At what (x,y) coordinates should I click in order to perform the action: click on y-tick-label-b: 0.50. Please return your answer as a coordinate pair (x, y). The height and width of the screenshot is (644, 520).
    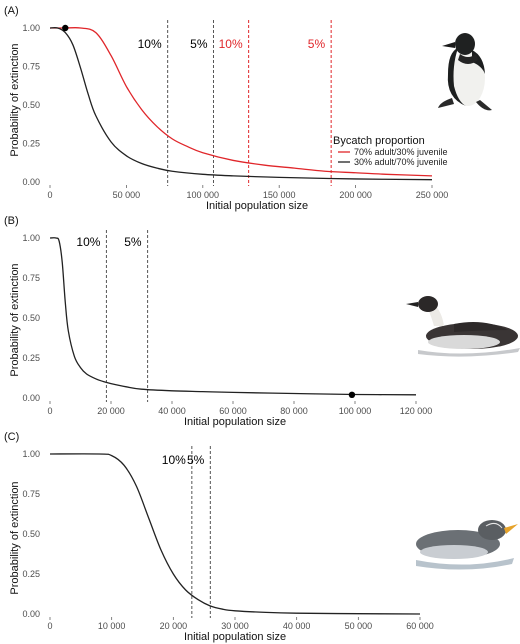
    Looking at the image, I should click on (31, 318).